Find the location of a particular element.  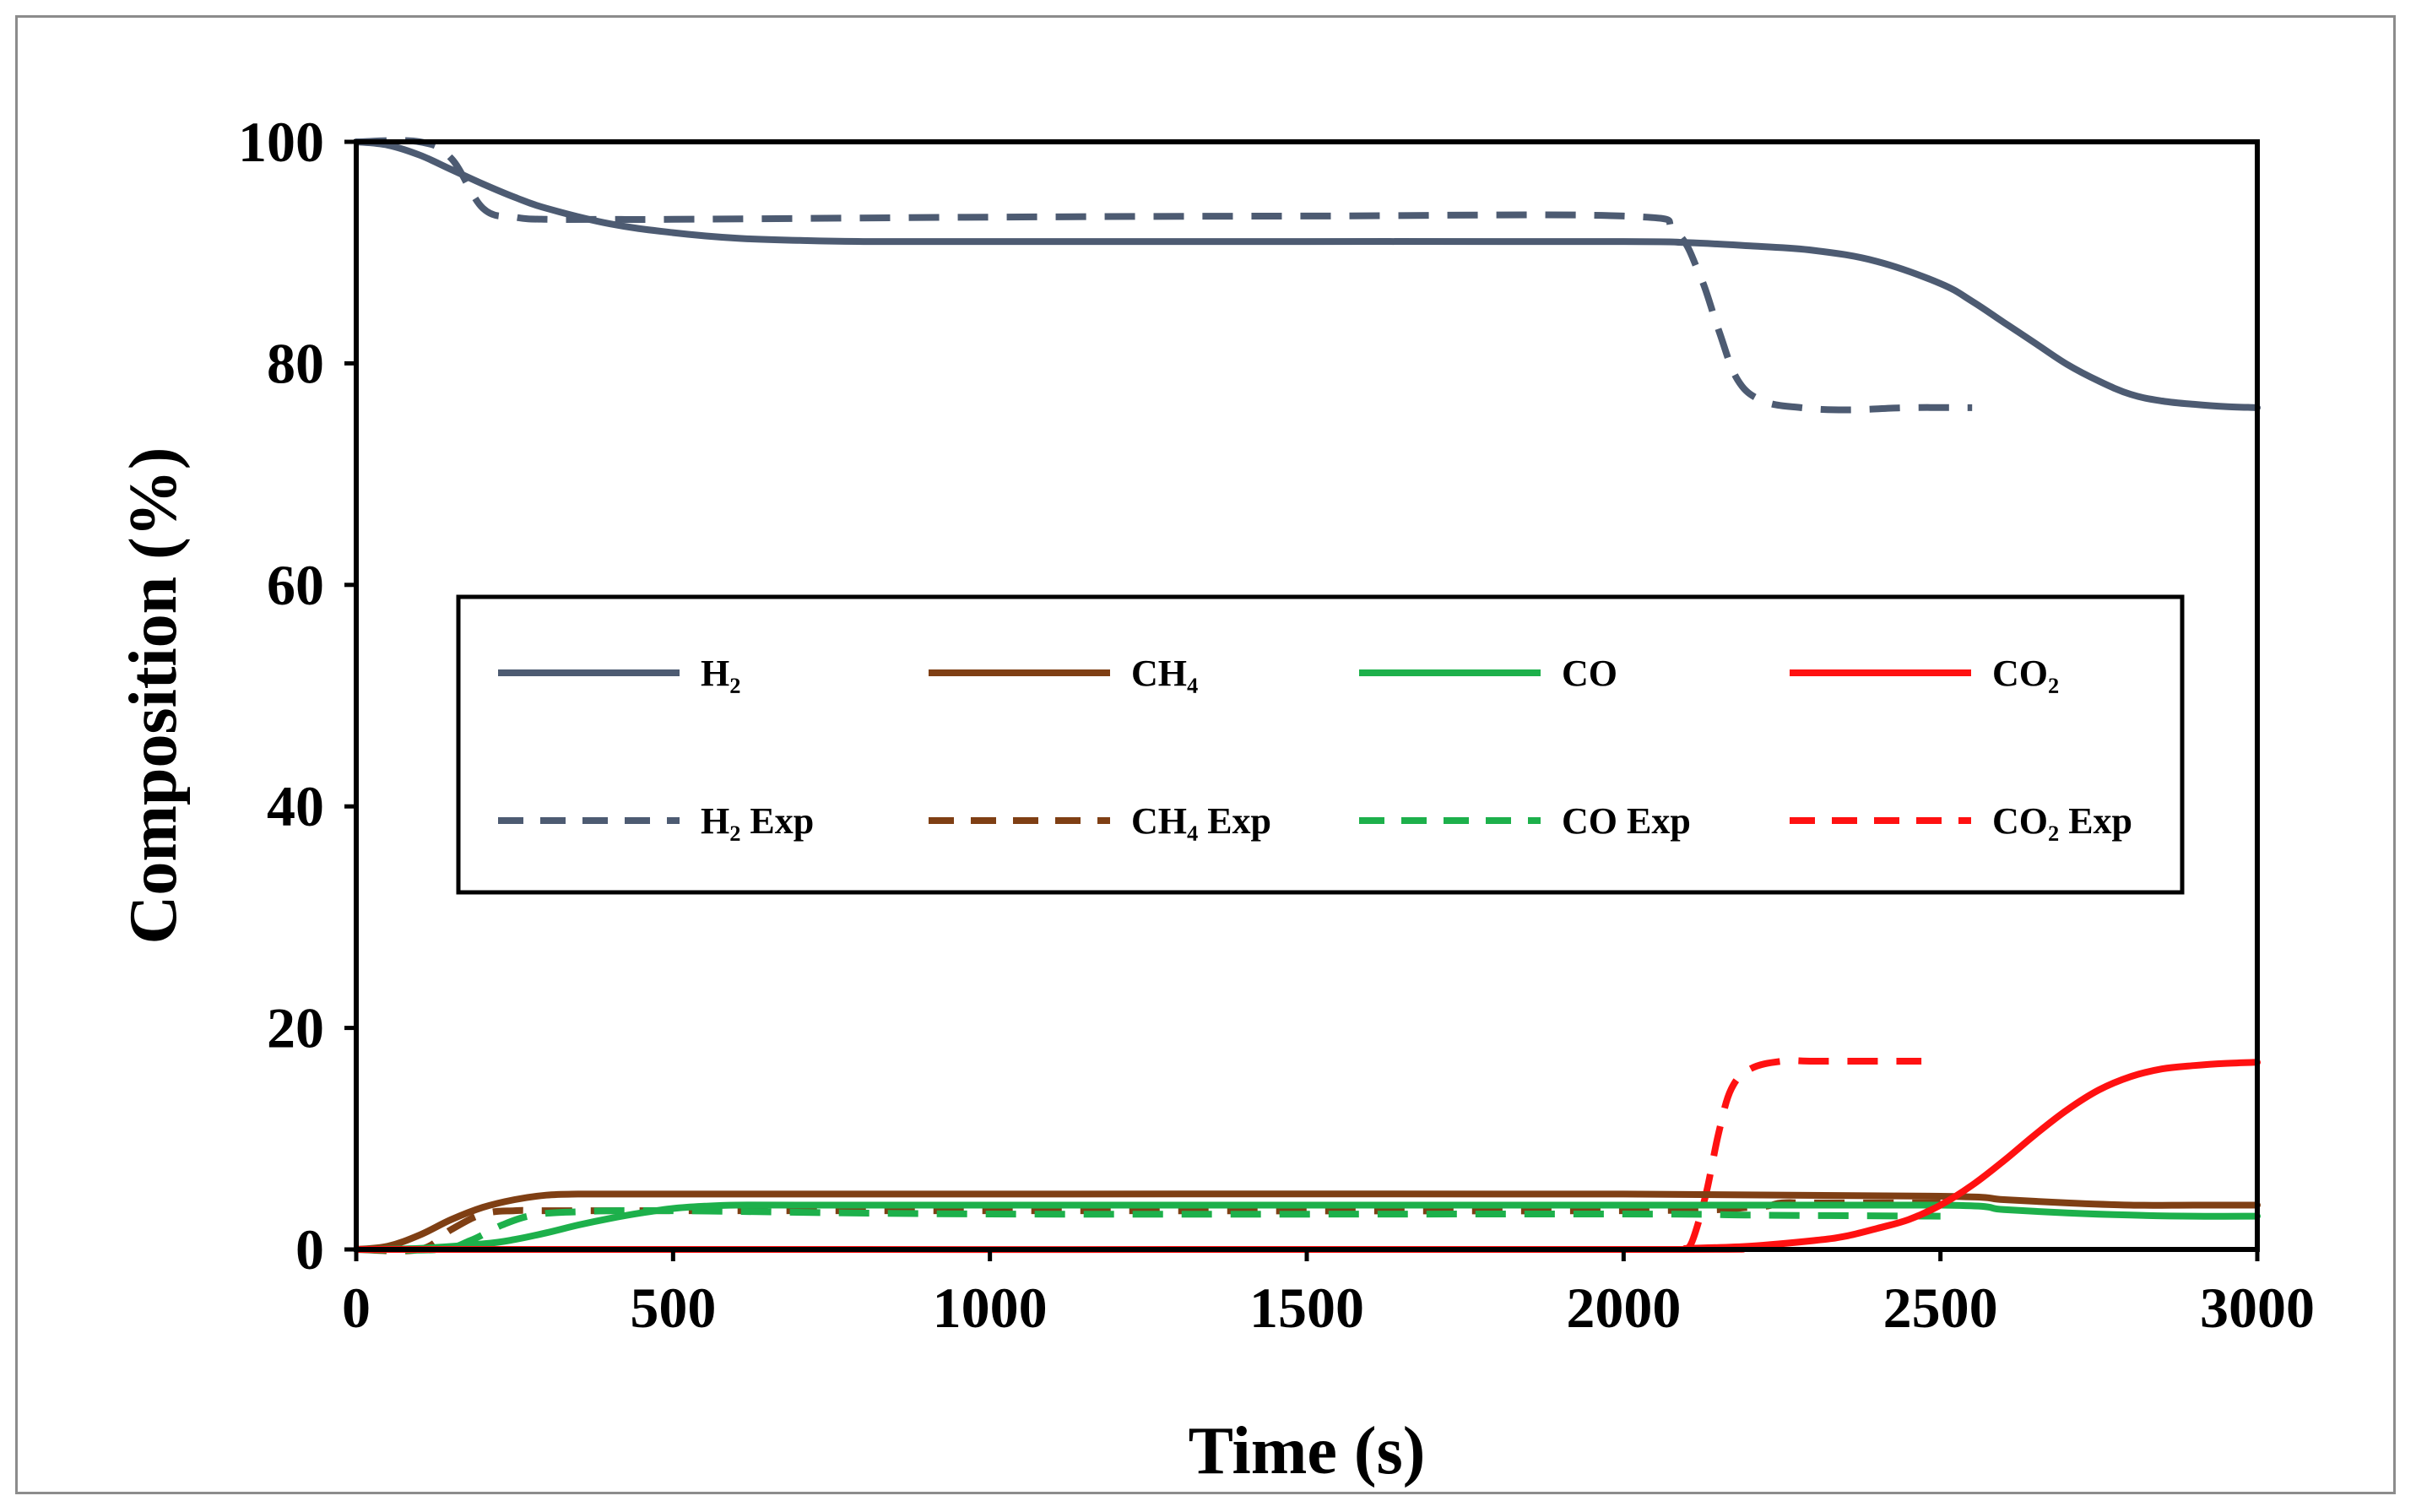

legend-label: CH₄ is located at coordinates (1165, 673).